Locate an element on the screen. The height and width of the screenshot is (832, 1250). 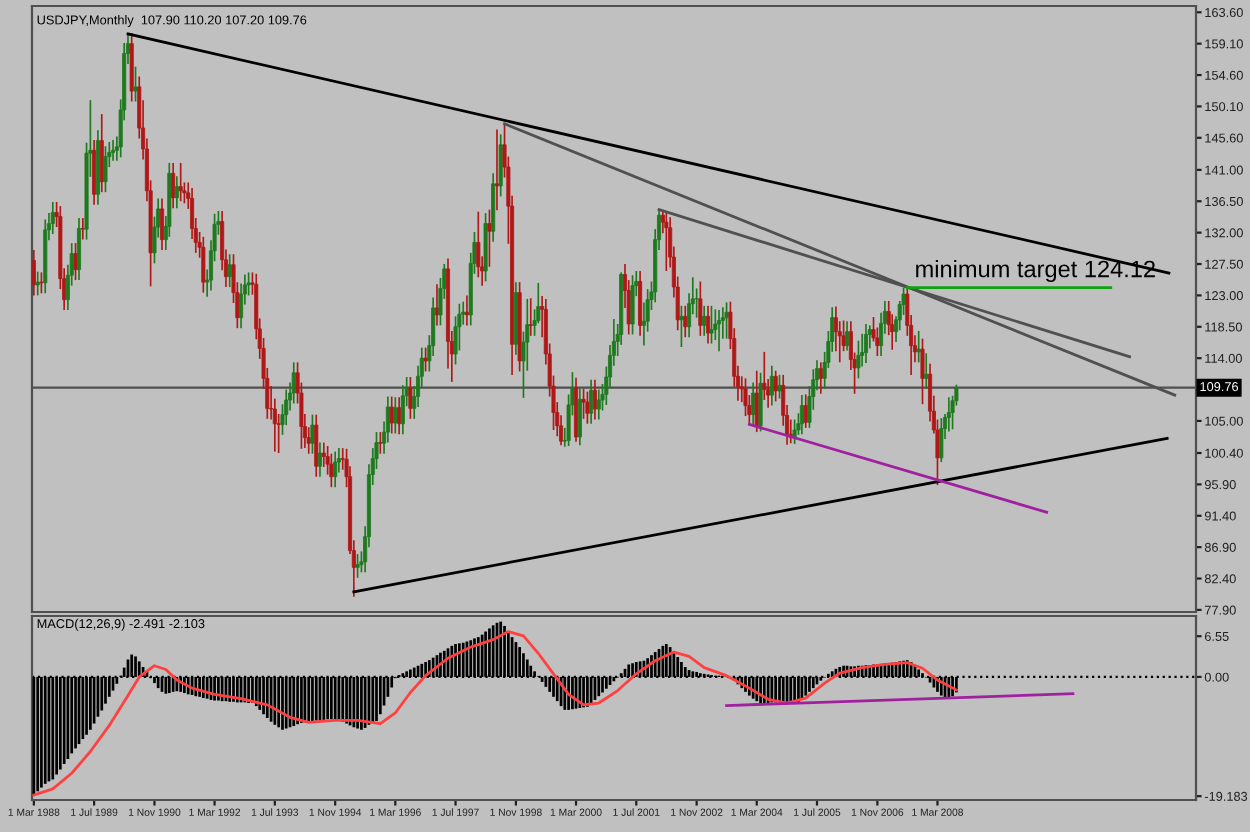
annotation: minimum target 124.12 is located at coordinates (1035, 271).